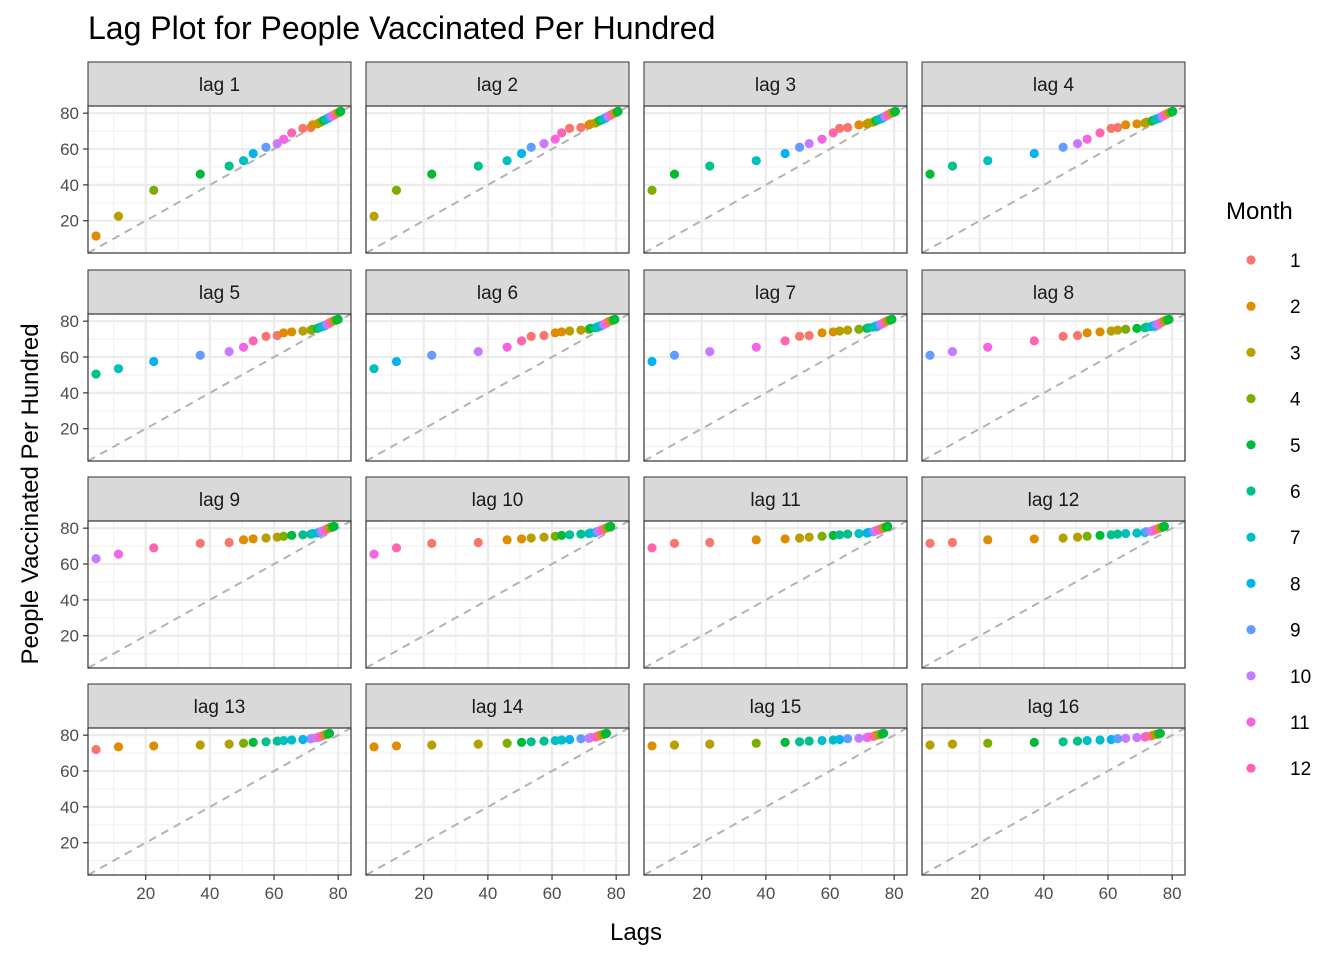 The width and height of the screenshot is (1344, 960). I want to click on y-tick-label: 20, so click(69, 636).